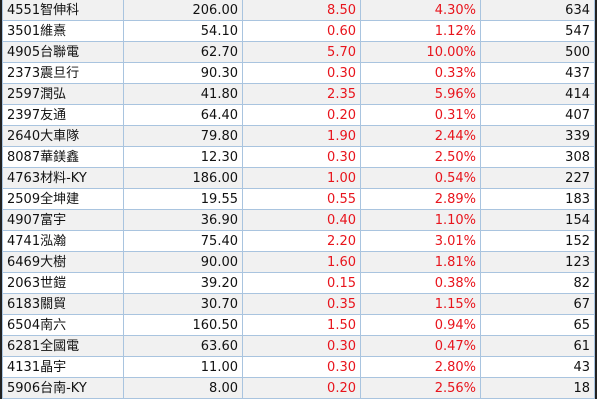 Image resolution: width=600 pixels, height=401 pixels. I want to click on percent-change-cell: 5.96%, so click(420, 94).